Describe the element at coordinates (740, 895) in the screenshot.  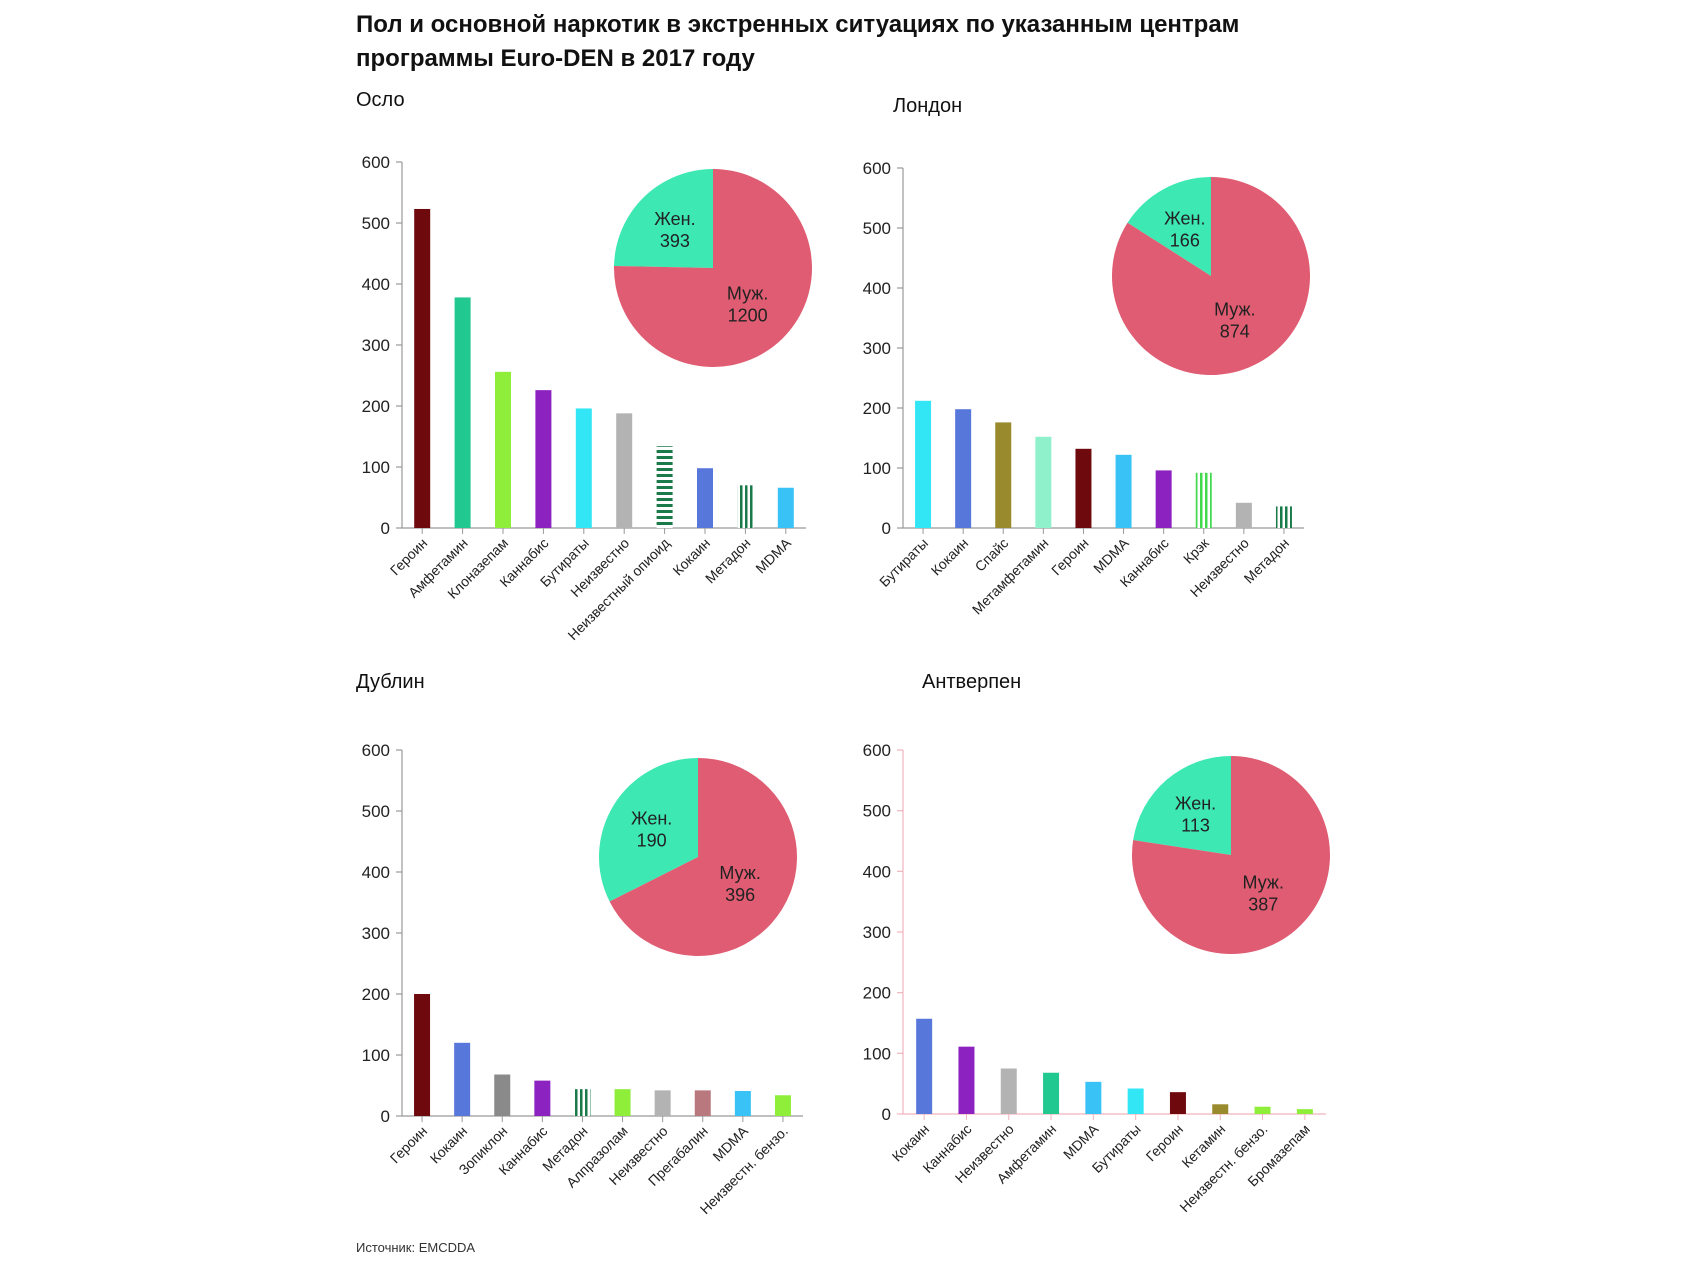
I see `pie-male-value: 396` at that location.